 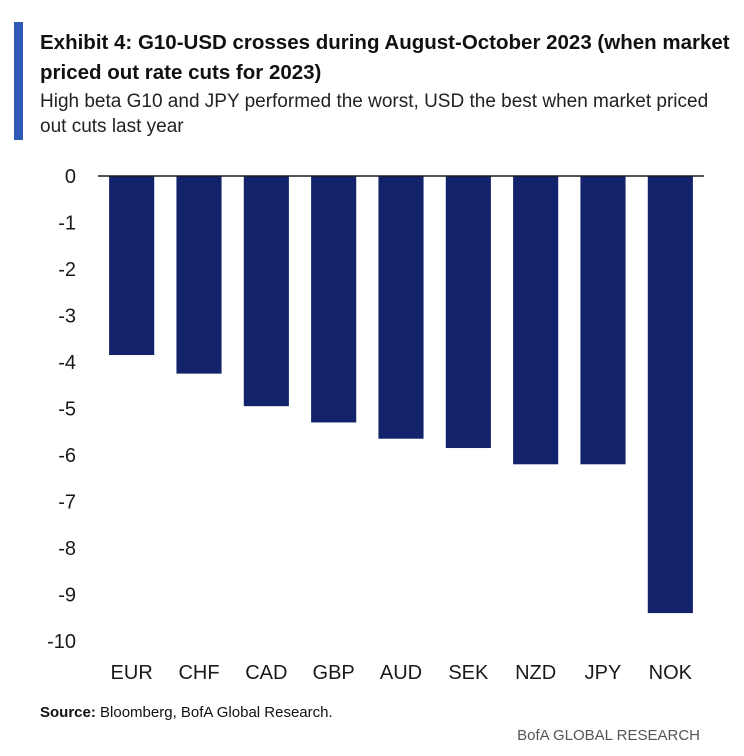 I want to click on bar-sek, so click(x=468, y=312).